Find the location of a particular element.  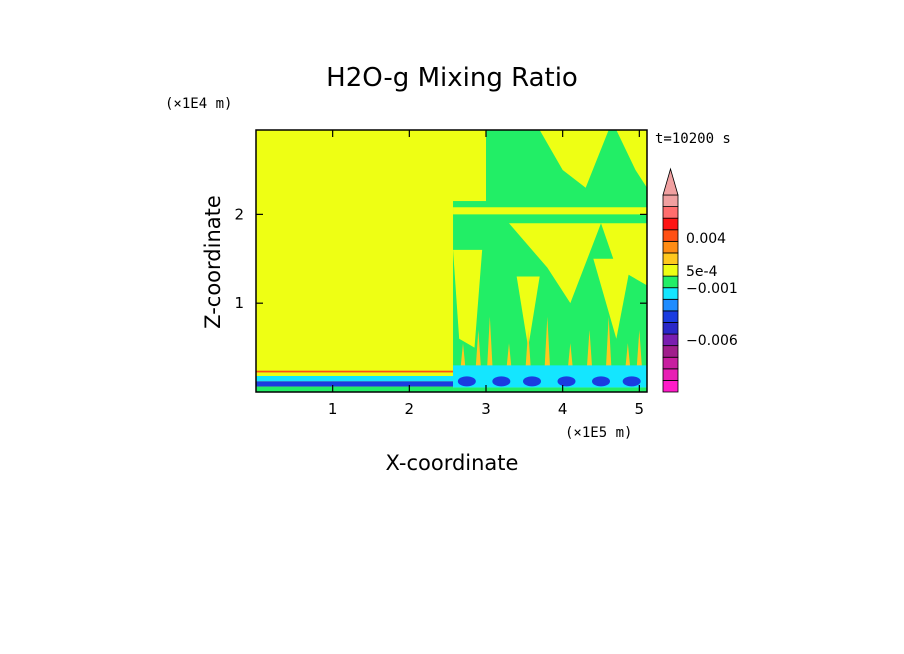

colorbar: 0.004 5e-4−0.001 −0.006 is located at coordinates (700, 280).